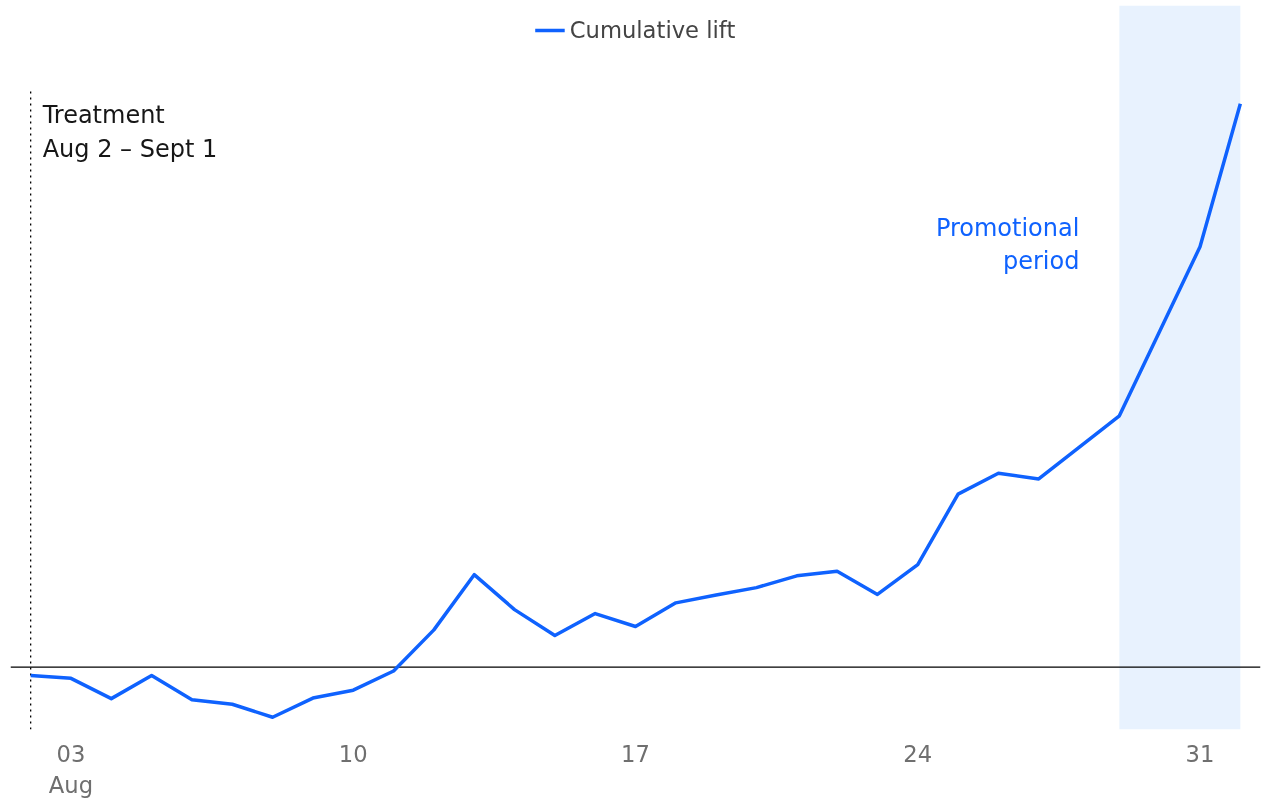  Describe the element at coordinates (1200, 753) in the screenshot. I see `x-tick-label: 31` at that location.